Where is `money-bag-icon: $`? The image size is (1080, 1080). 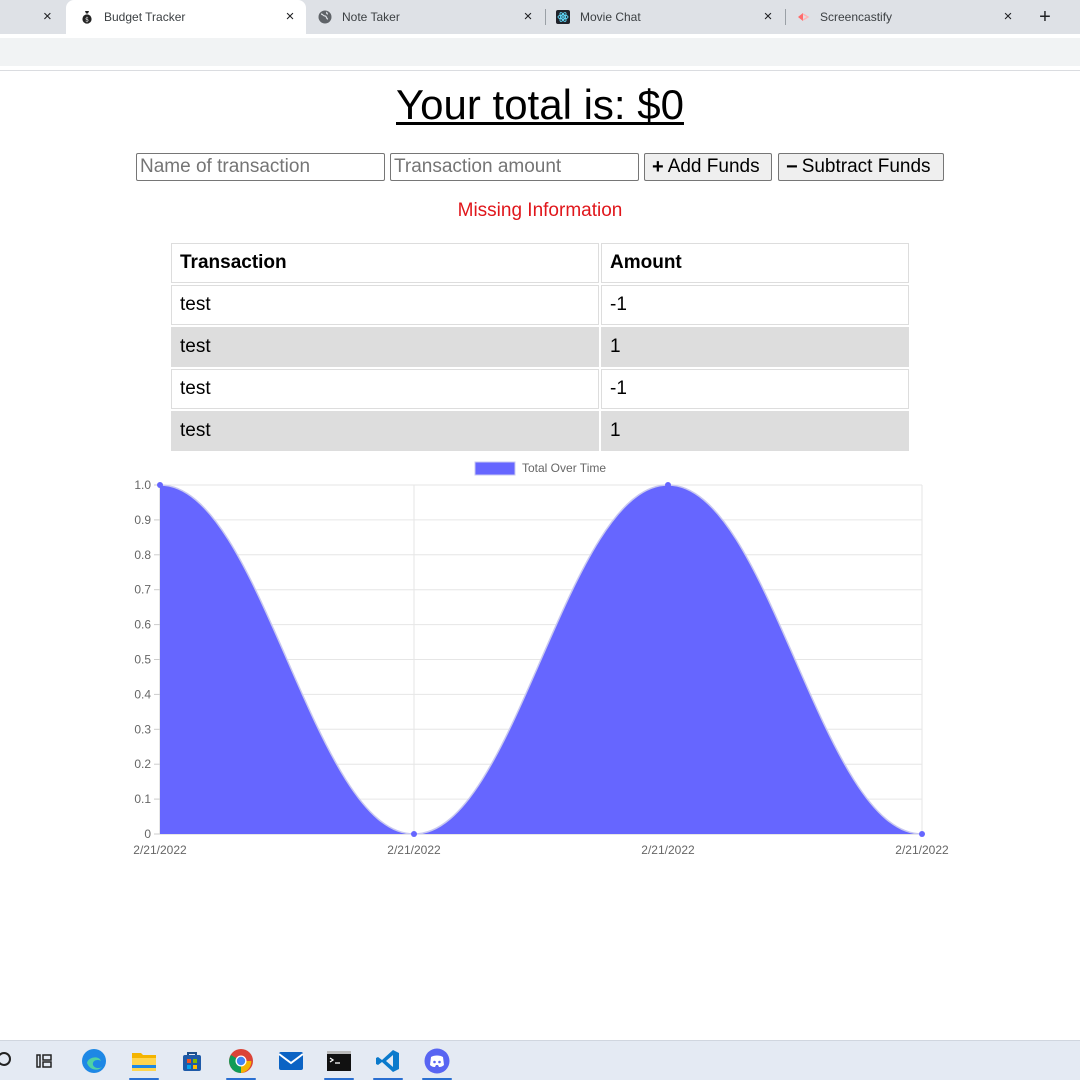 money-bag-icon: $ is located at coordinates (87, 17).